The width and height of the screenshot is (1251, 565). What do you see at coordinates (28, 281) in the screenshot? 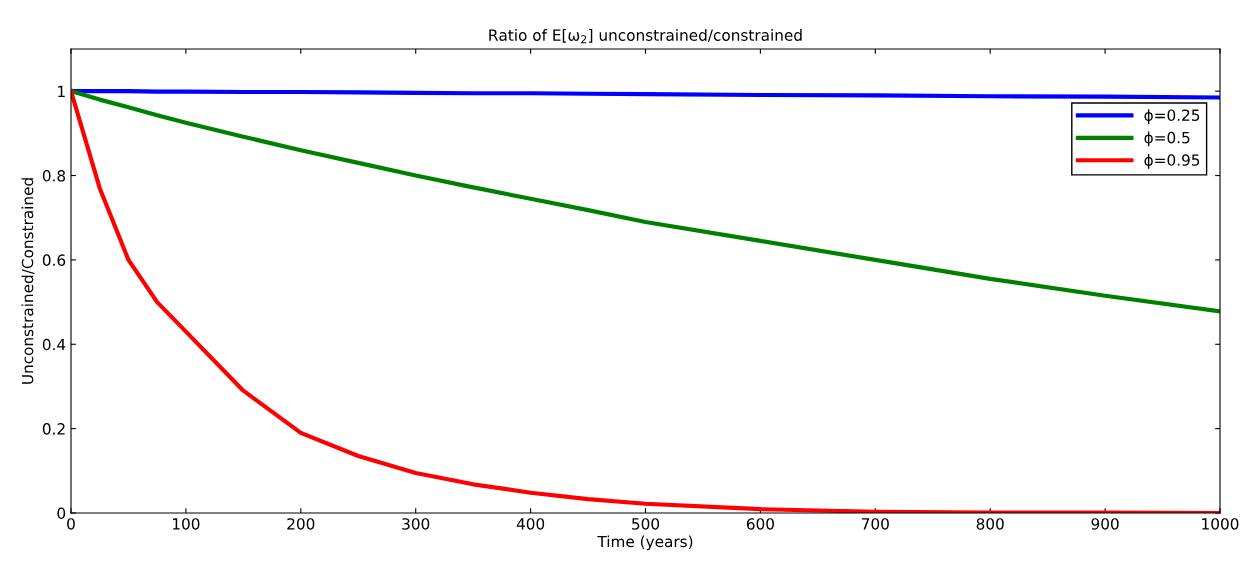
I see `y-axis-title: Unconstrained/Constrained` at bounding box center [28, 281].